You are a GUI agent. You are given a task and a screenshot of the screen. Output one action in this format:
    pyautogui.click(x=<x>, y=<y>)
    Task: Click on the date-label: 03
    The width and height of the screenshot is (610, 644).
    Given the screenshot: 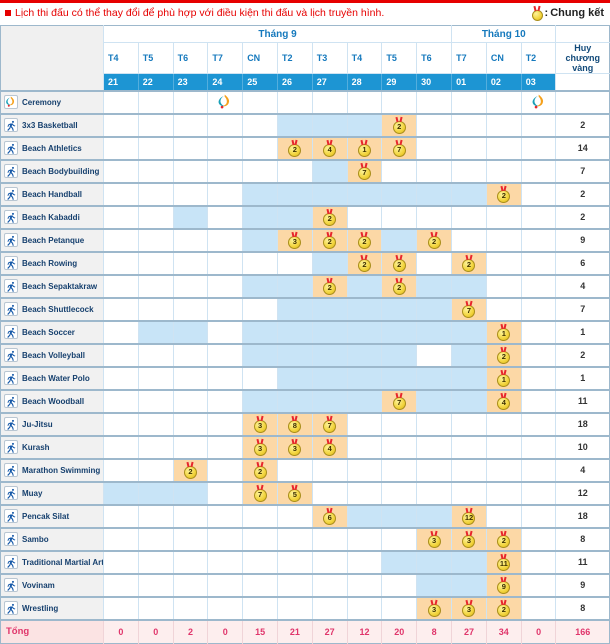 What is the action you would take?
    pyautogui.click(x=538, y=82)
    